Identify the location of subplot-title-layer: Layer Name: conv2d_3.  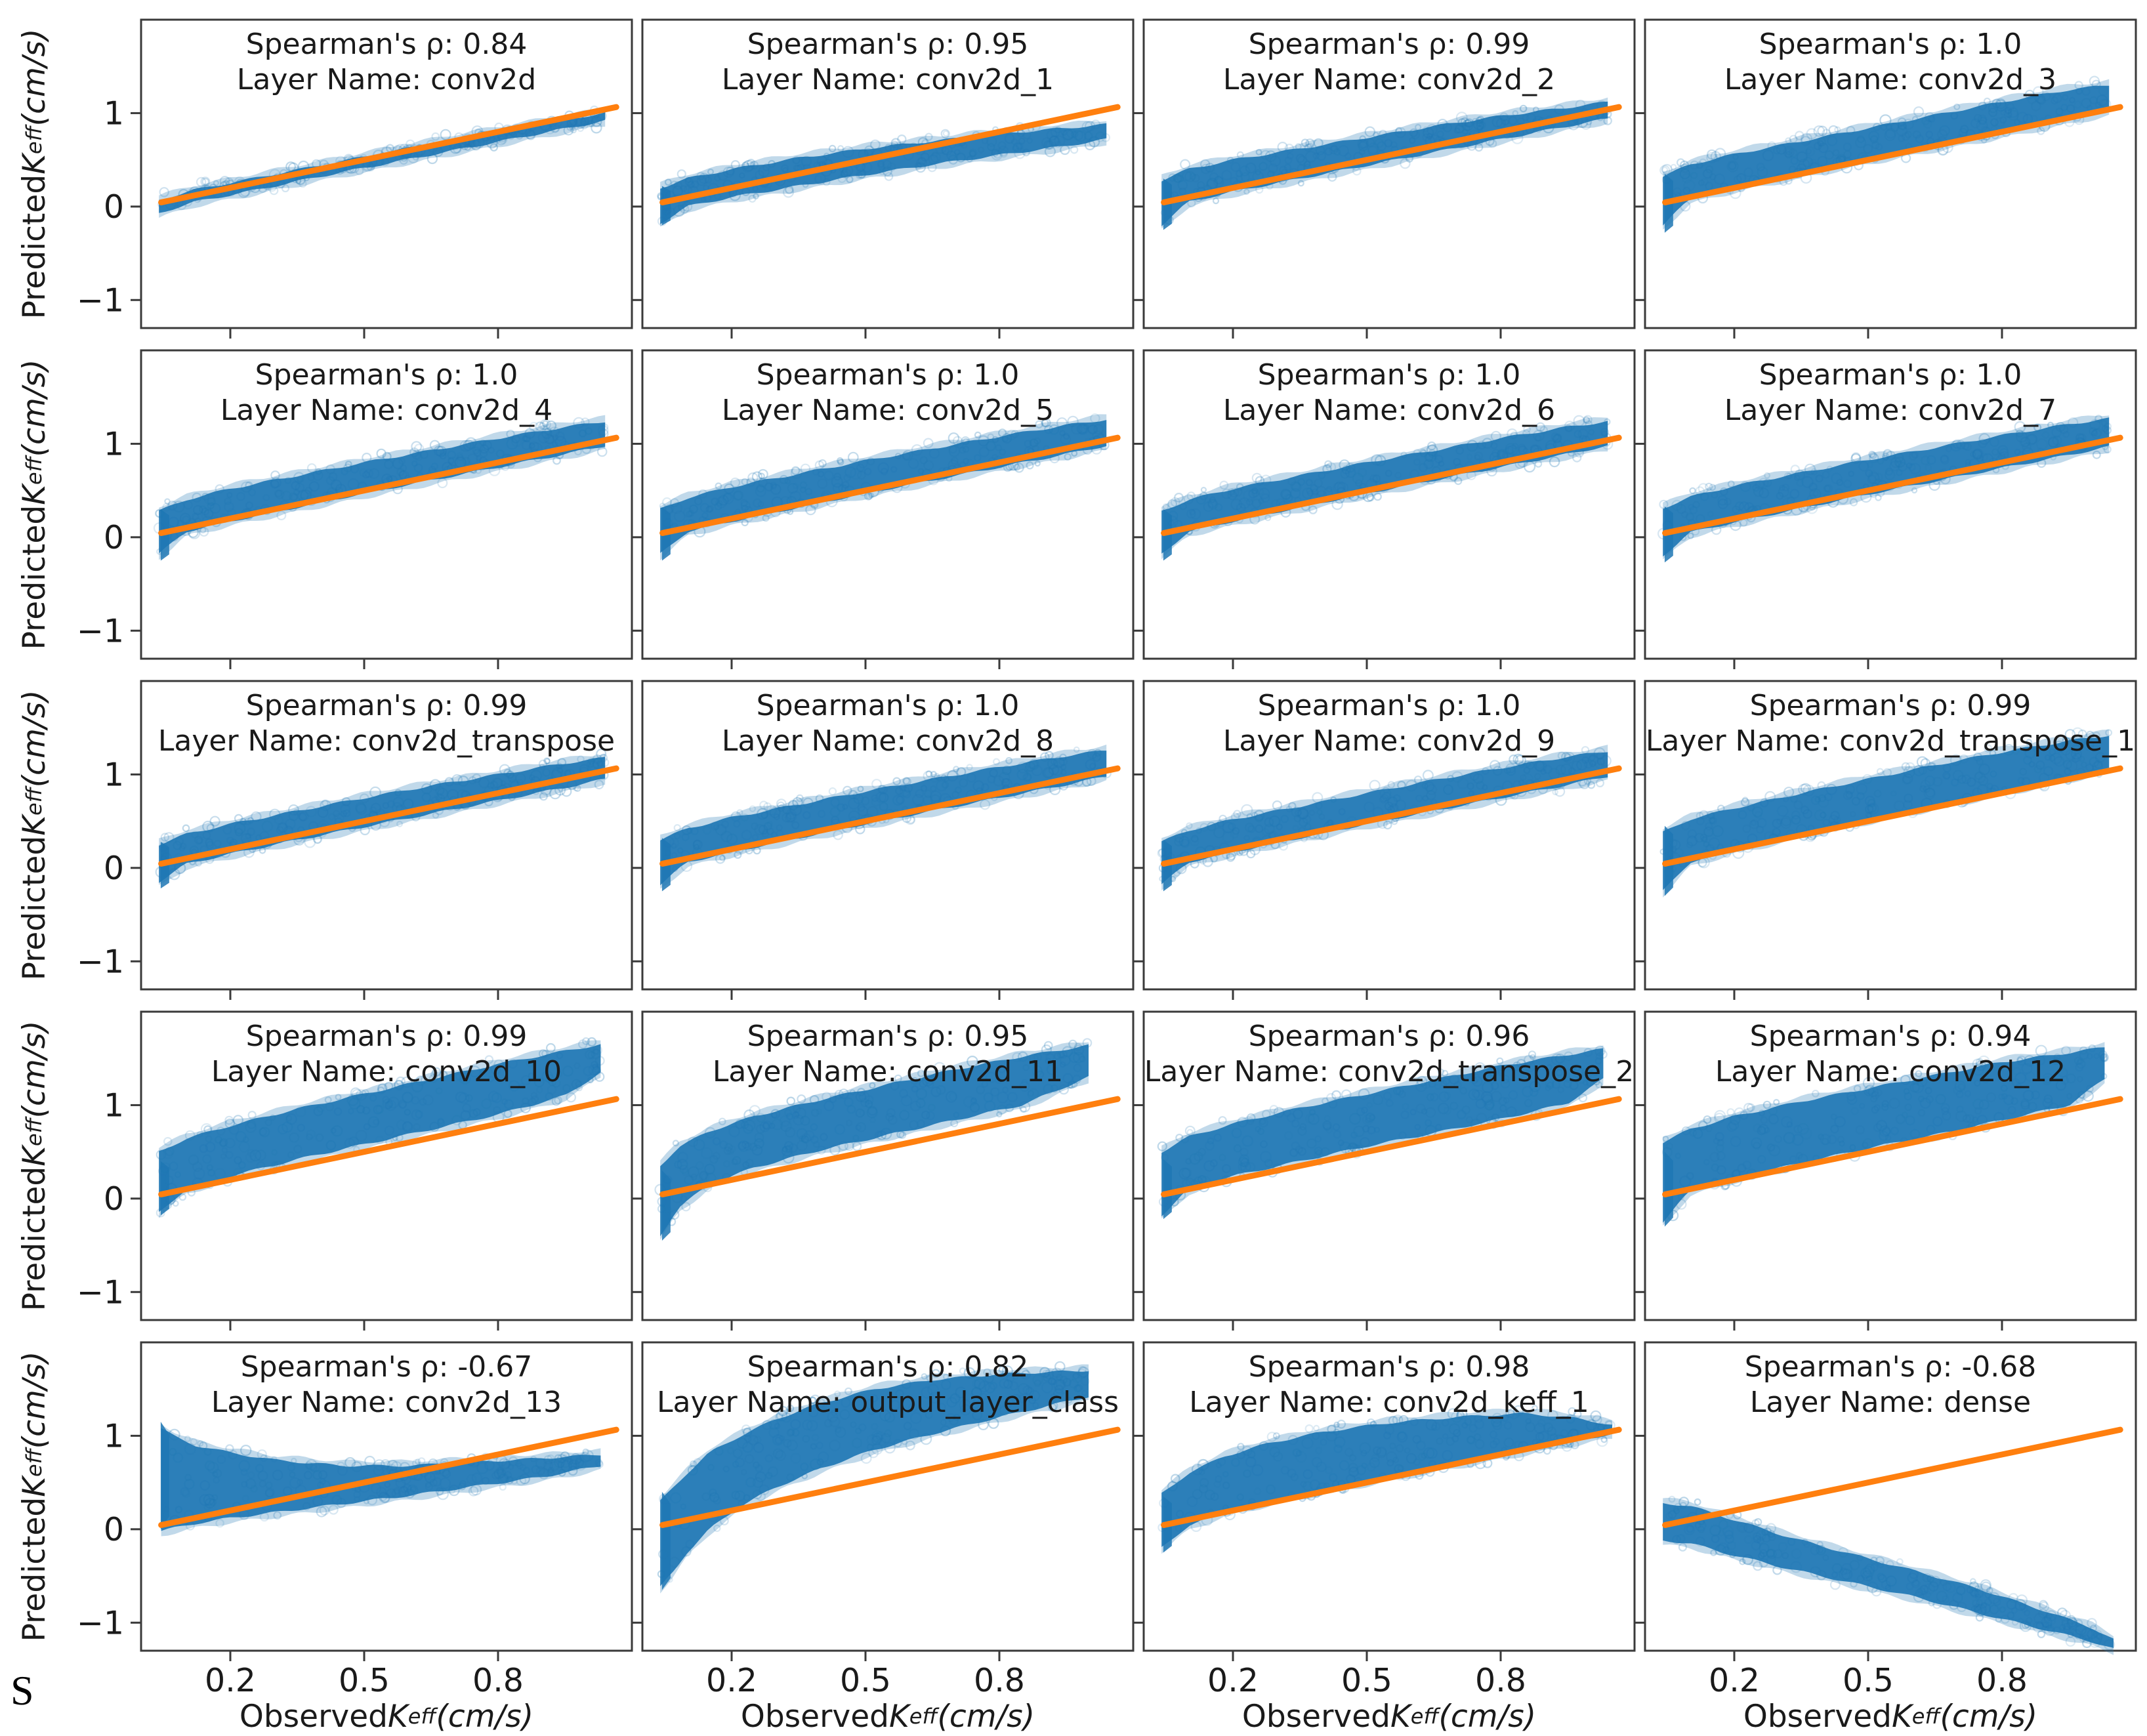
(1890, 79).